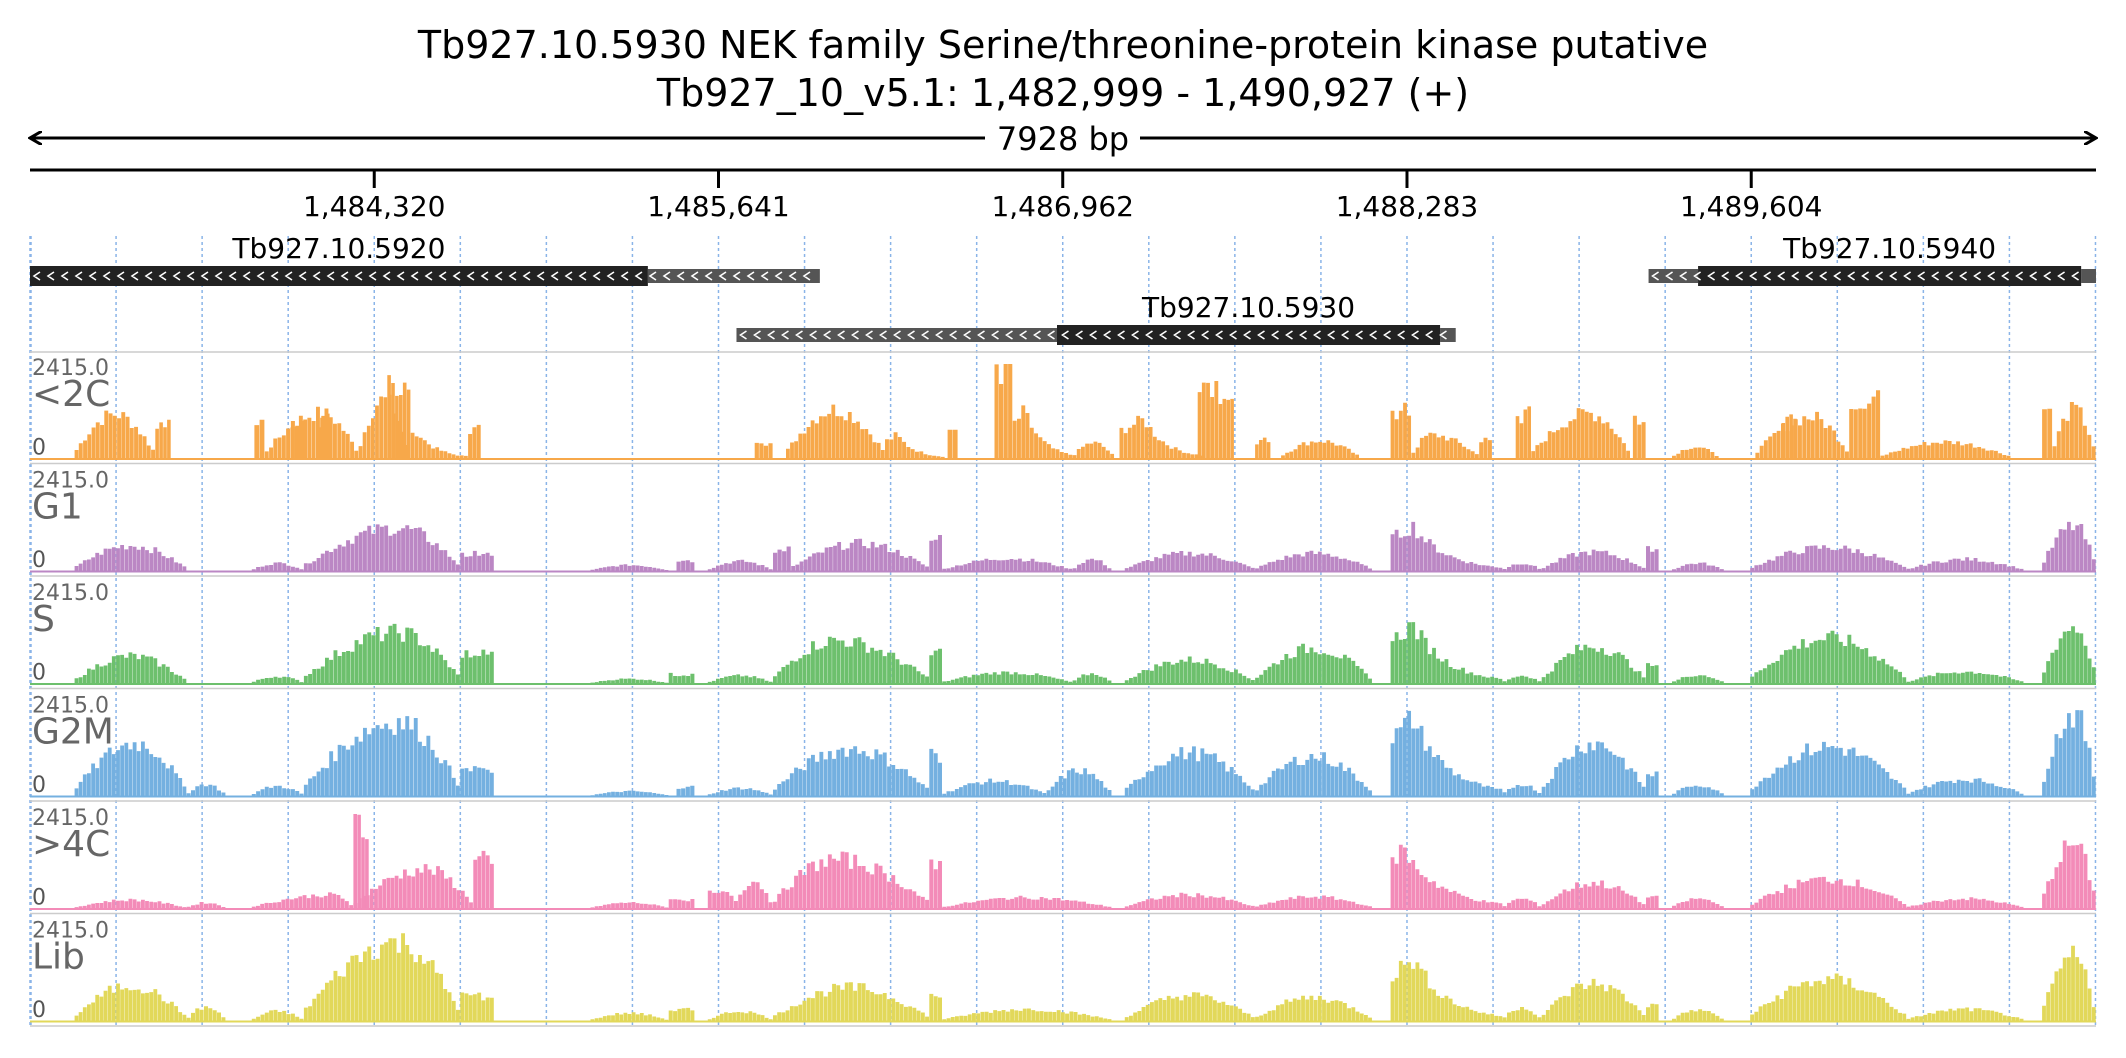  I want to click on gene-label: Tb927.10.5920, so click(338, 248).